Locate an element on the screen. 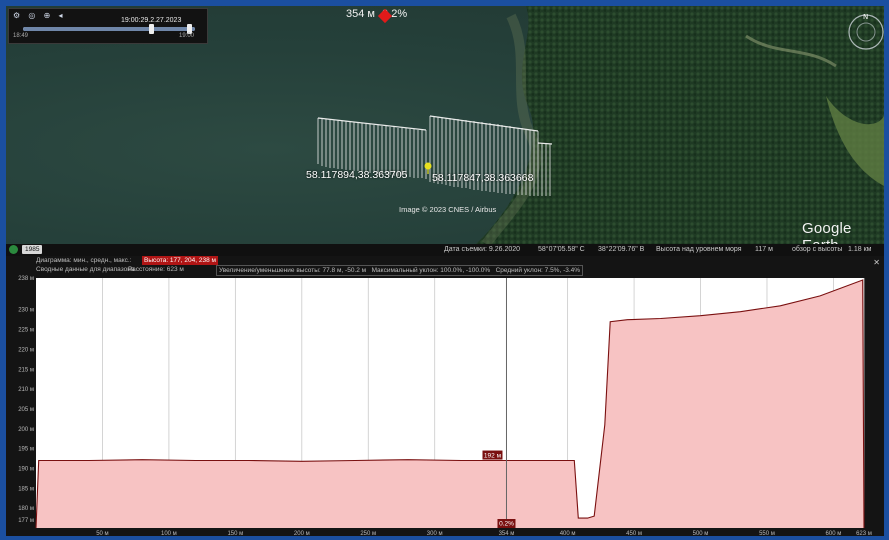 The image size is (889, 540). timeslider-end-time: 19:00 is located at coordinates (187, 36).